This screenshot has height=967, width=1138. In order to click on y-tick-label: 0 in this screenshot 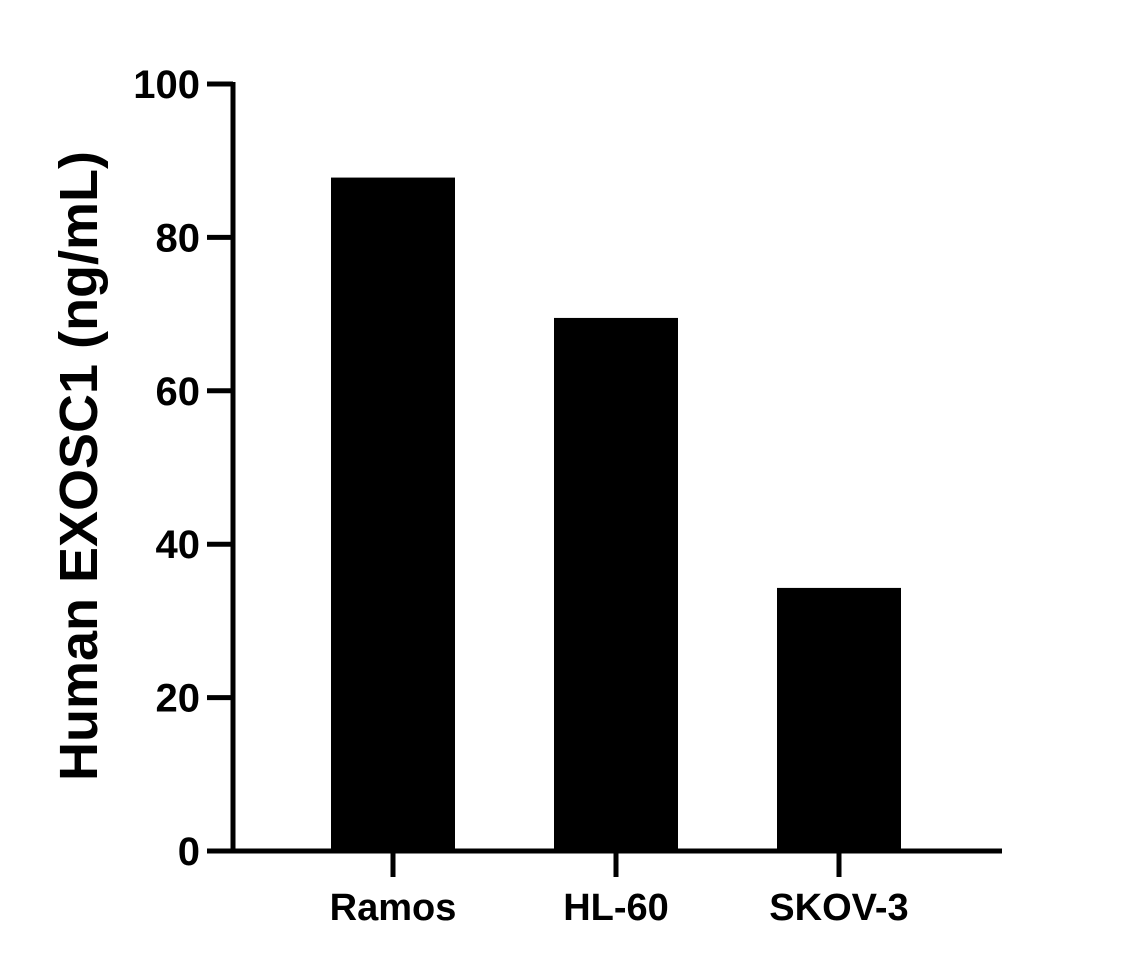, I will do `click(189, 852)`.